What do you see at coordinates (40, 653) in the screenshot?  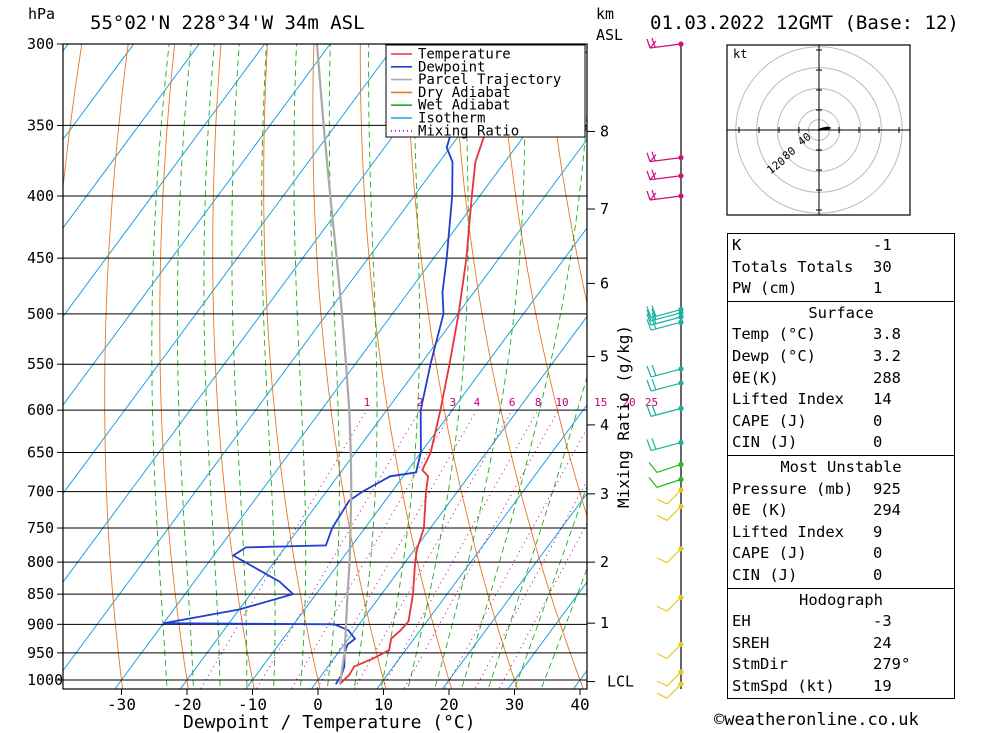 I see `pressure-tick-label: 950` at bounding box center [40, 653].